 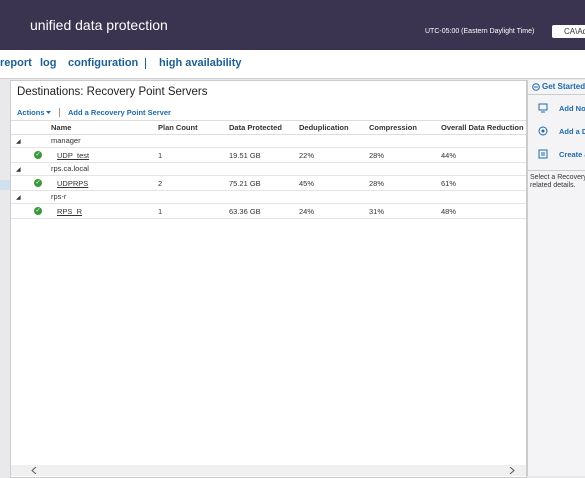 I want to click on timezone: UTC-05:00 (Eastern Daylight Time), so click(x=480, y=31).